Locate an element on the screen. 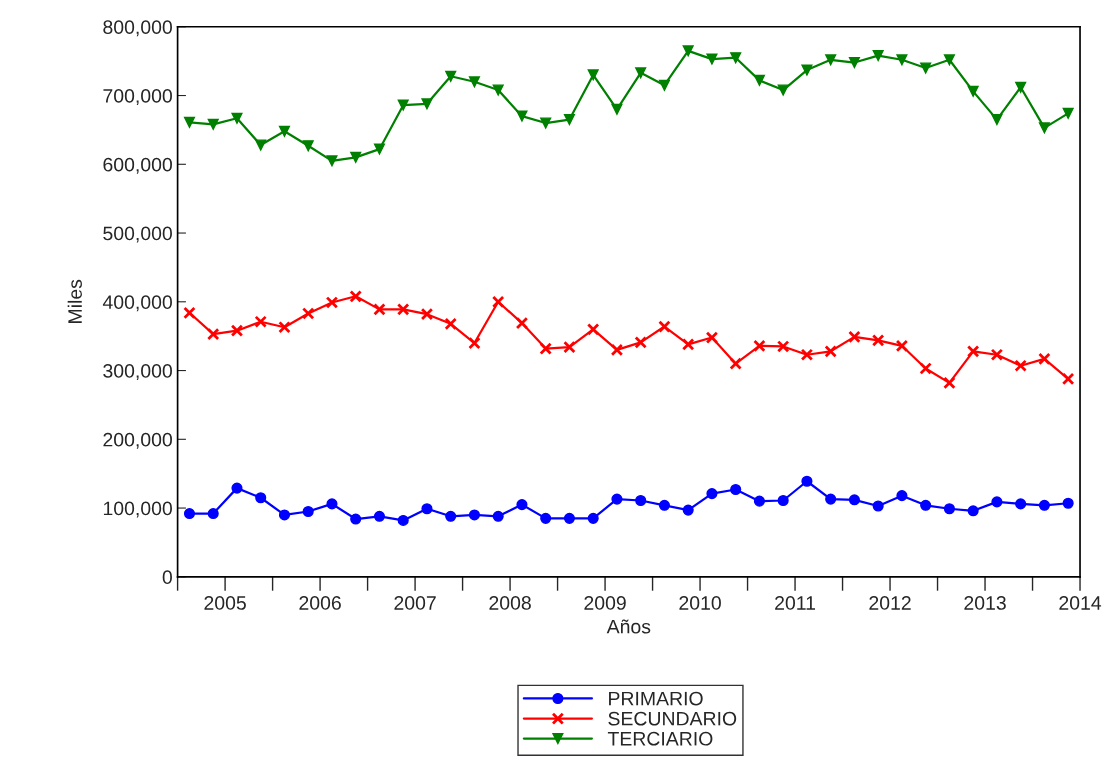 Image resolution: width=1110 pixels, height=765 pixels. y-tick-label: 600,000 is located at coordinates (137, 165).